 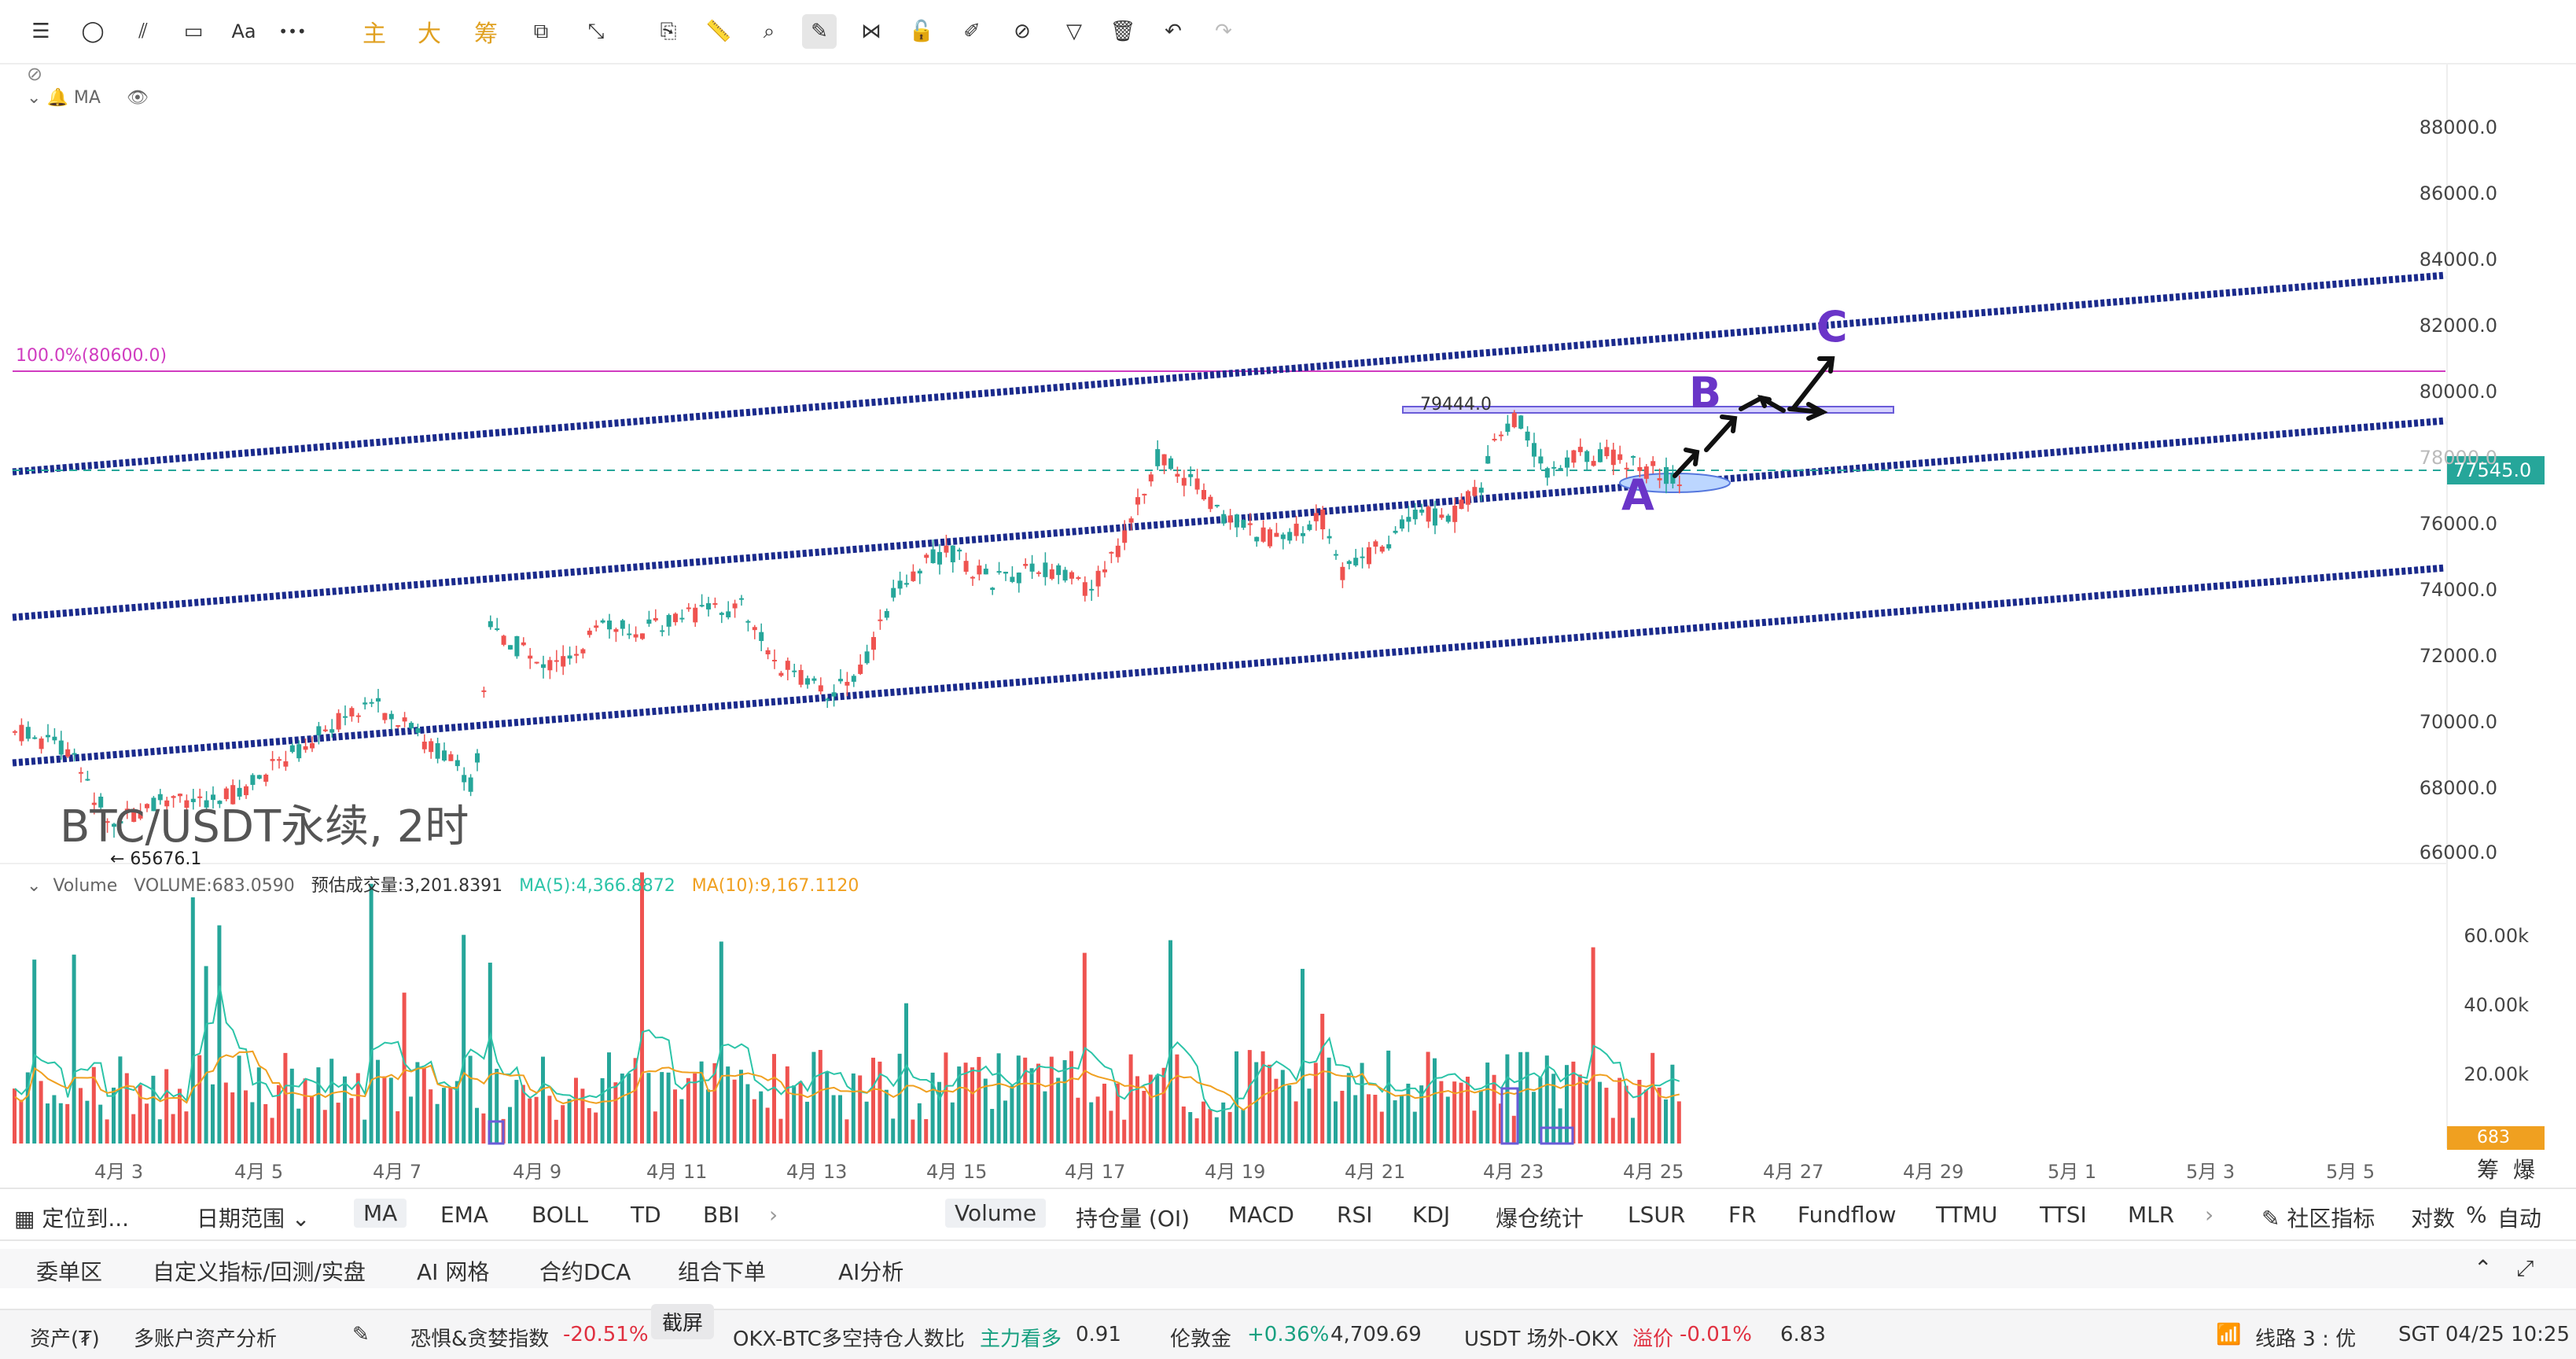 I want to click on log-scale-toggle: 对数, so click(x=2433, y=1219).